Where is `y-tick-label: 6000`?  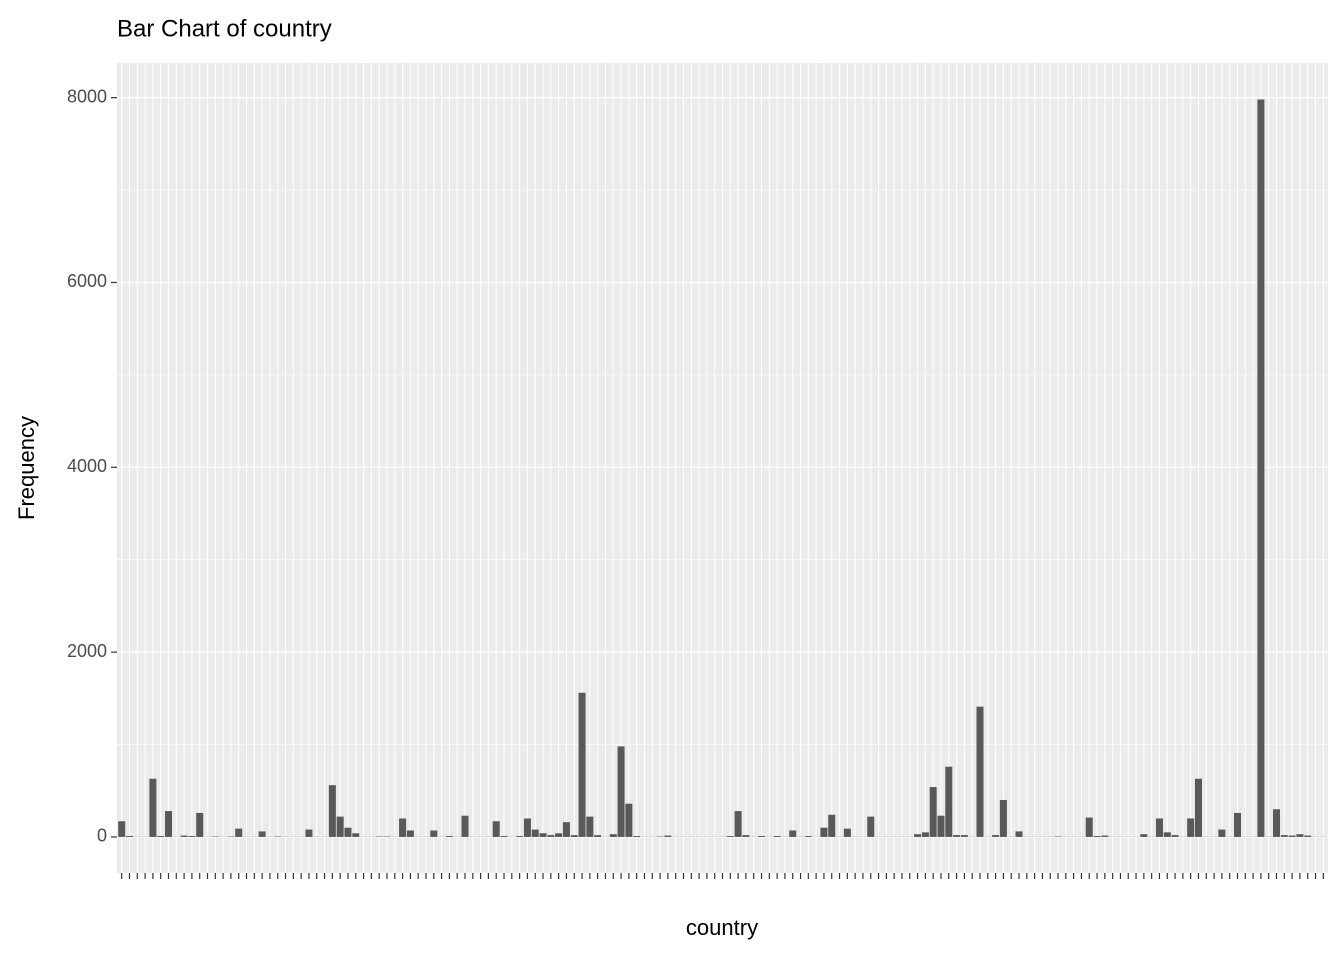 y-tick-label: 6000 is located at coordinates (87, 281).